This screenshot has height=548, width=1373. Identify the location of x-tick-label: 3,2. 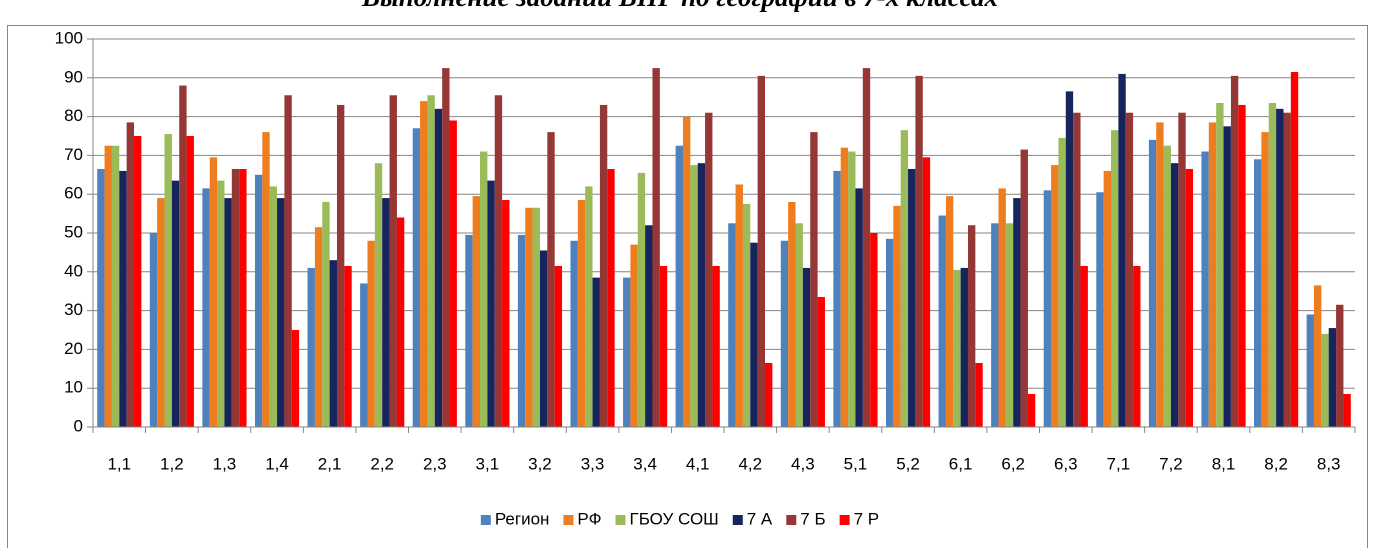
(540, 463).